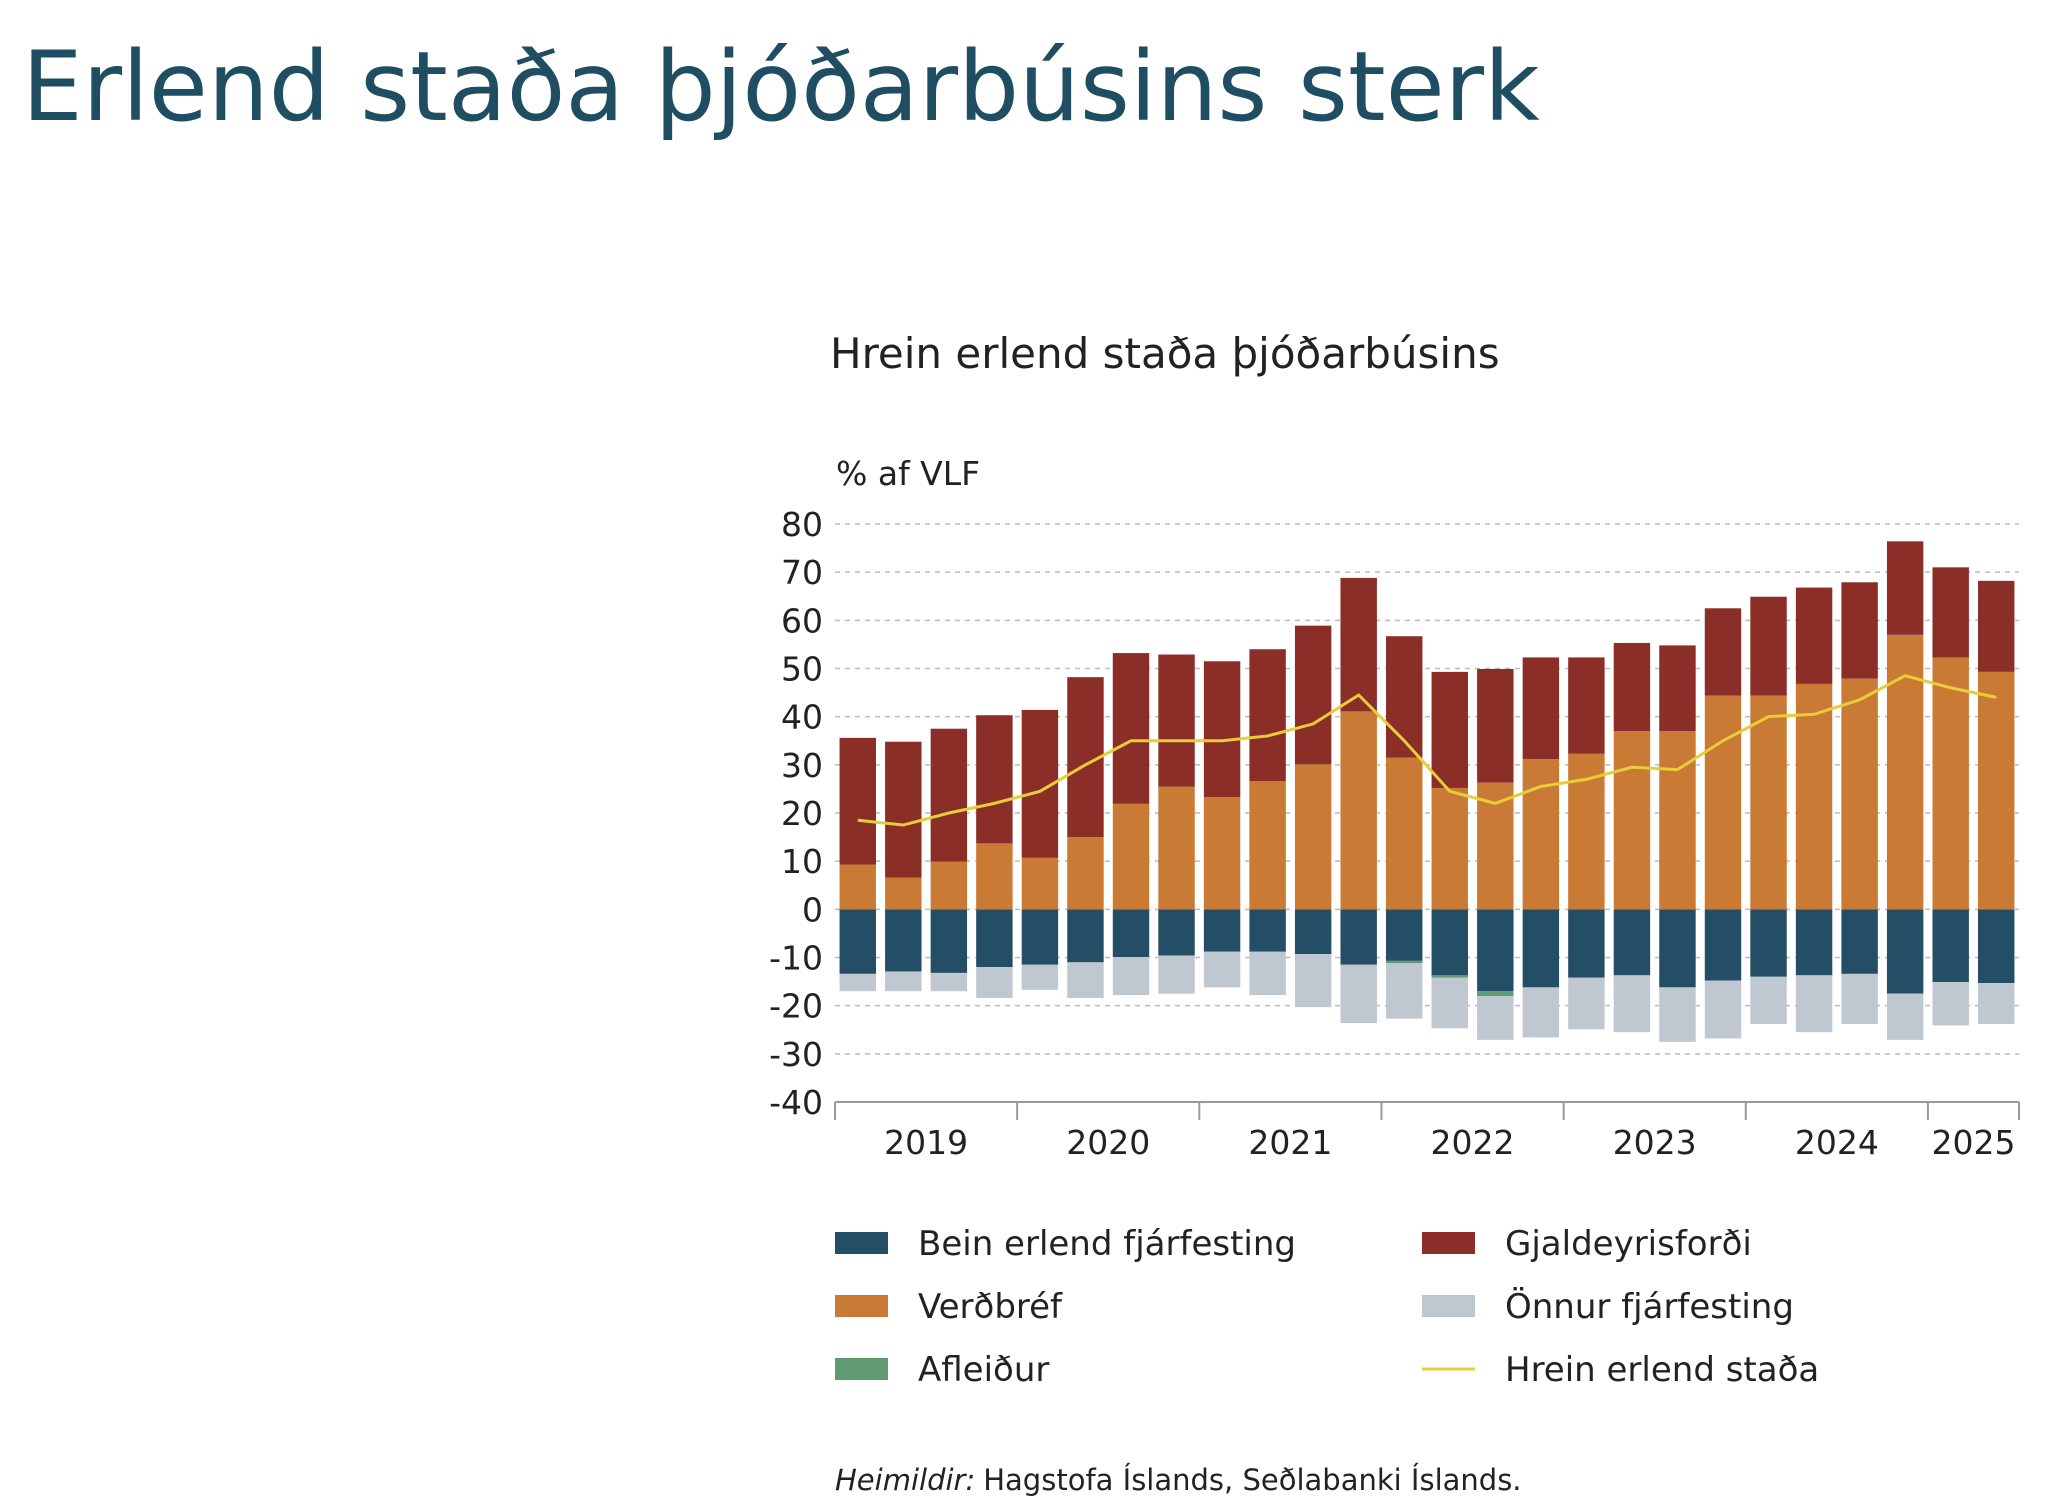 The width and height of the screenshot is (2048, 1502). What do you see at coordinates (1427, 750) in the screenshot?
I see `line` at bounding box center [1427, 750].